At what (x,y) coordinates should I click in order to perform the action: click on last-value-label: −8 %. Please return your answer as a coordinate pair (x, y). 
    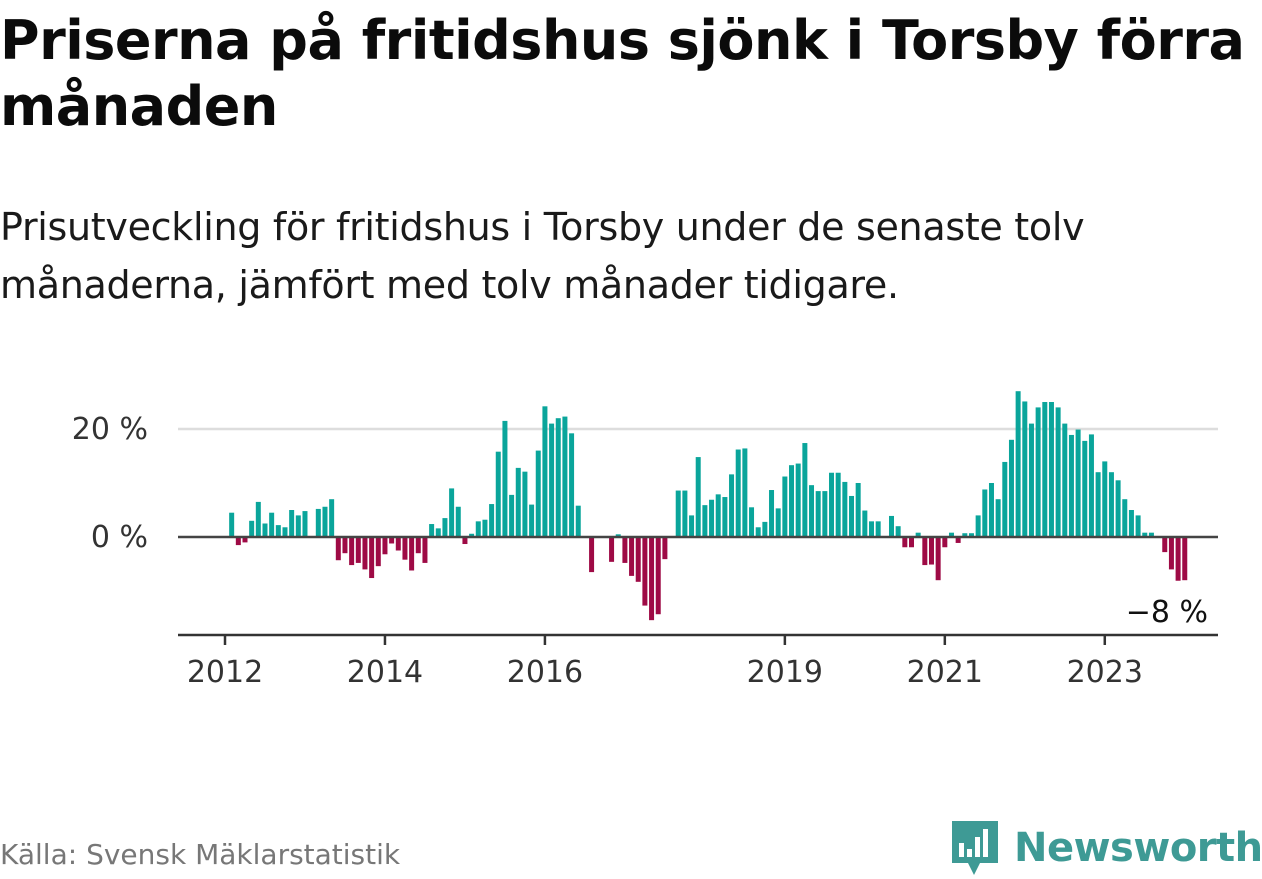
    Looking at the image, I should click on (1167, 612).